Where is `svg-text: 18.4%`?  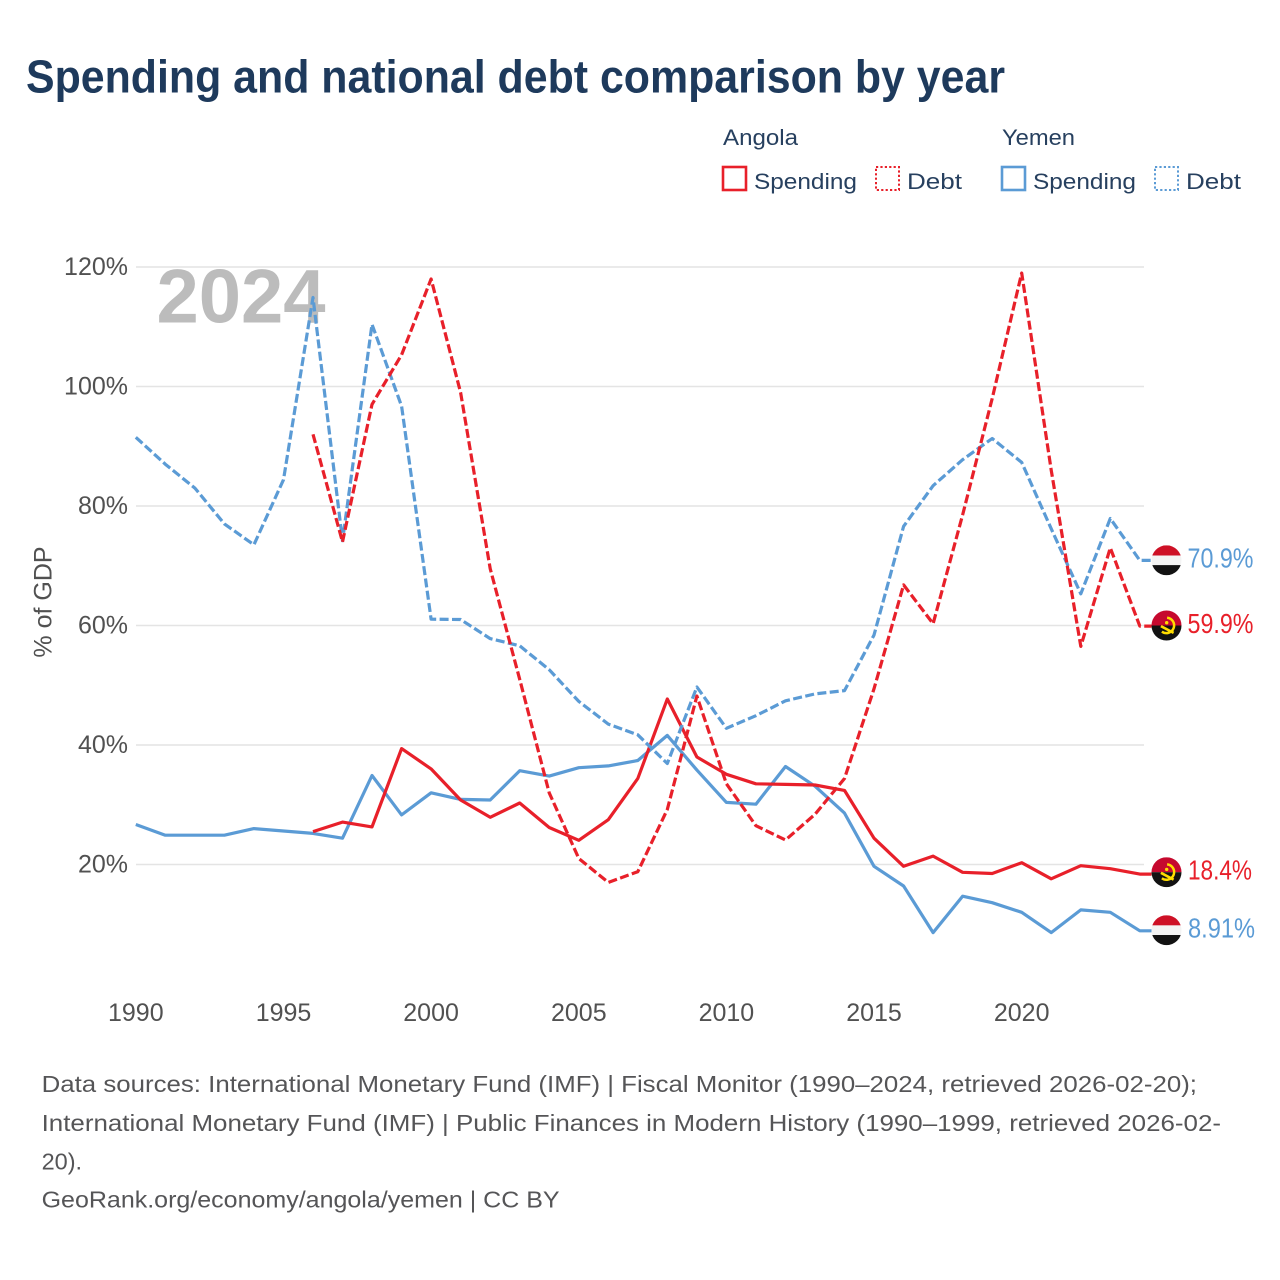 svg-text: 18.4% is located at coordinates (1220, 870).